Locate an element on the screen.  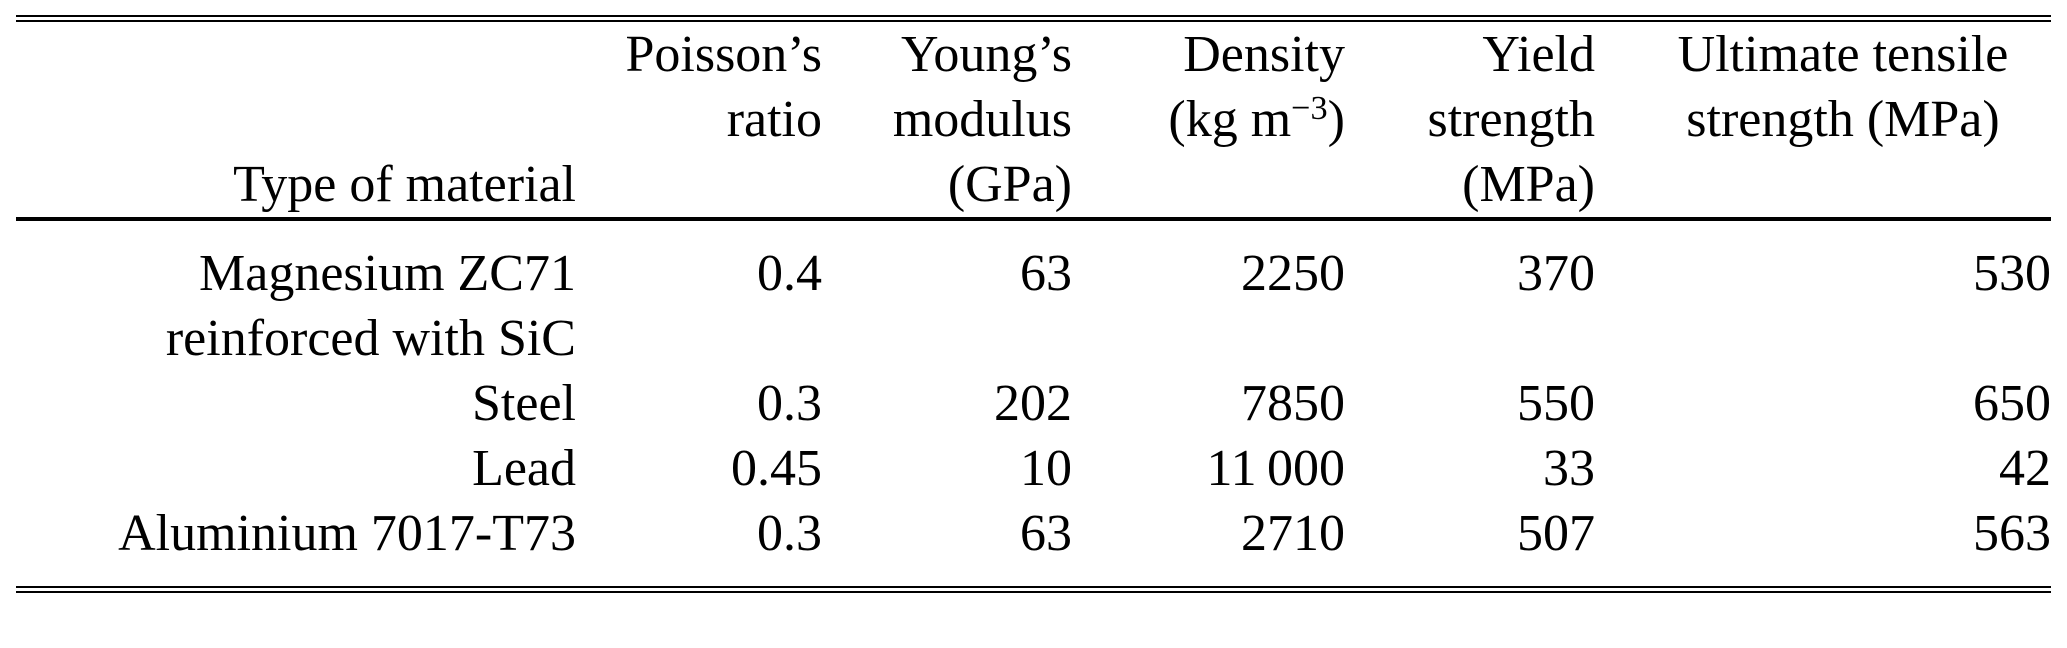
header-line: Yield is located at coordinates (1538, 54).